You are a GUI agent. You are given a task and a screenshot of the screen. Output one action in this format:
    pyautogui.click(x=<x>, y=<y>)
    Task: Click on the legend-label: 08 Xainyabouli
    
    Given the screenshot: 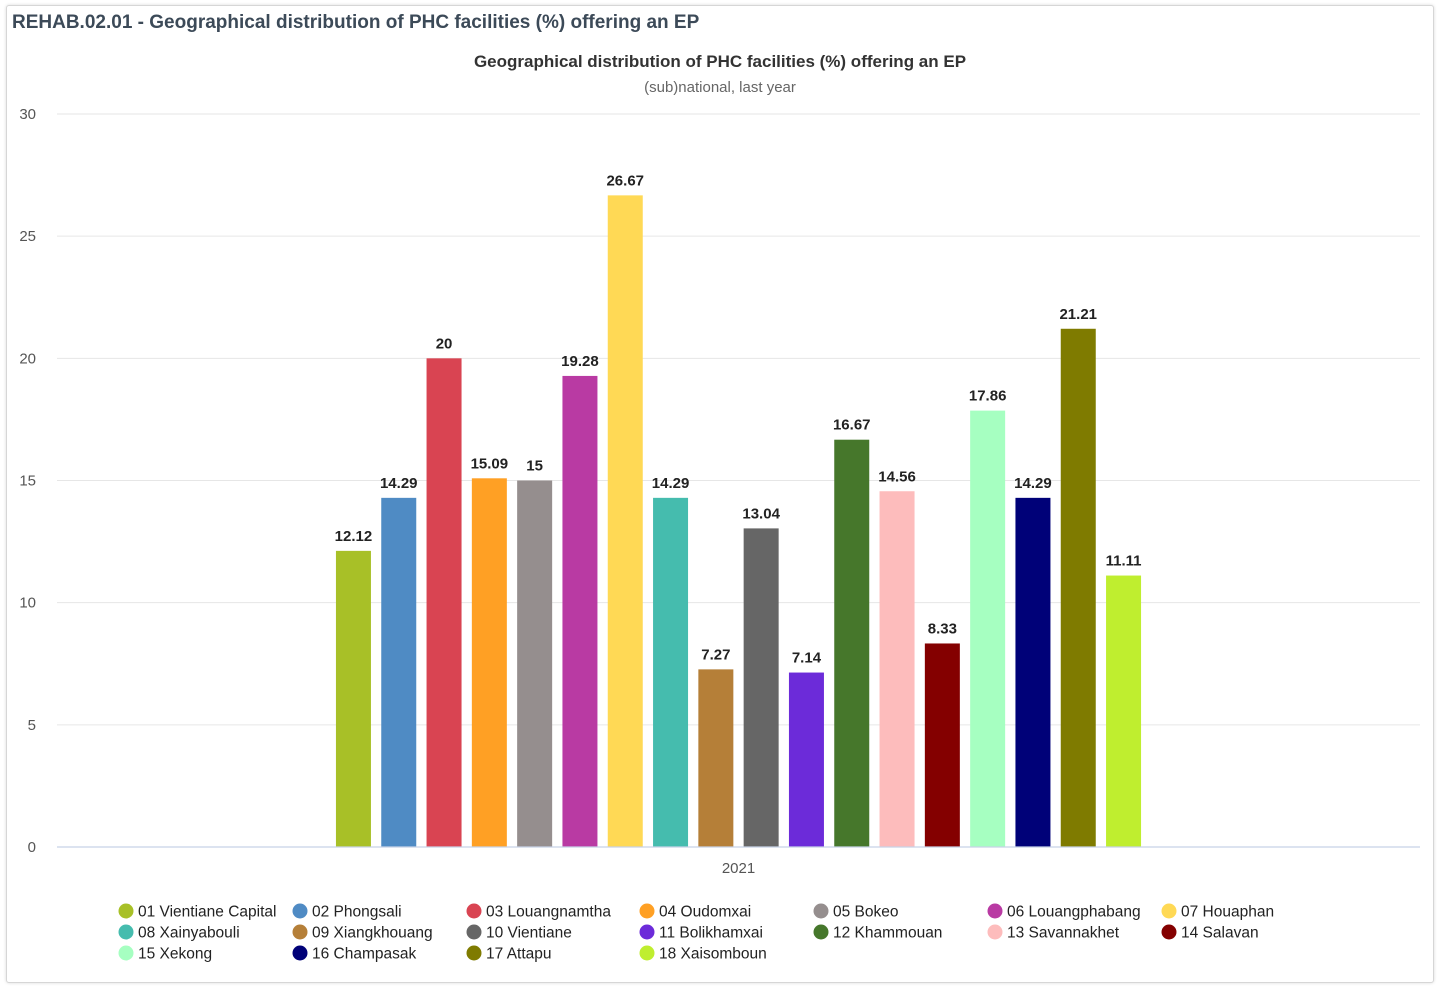 What is the action you would take?
    pyautogui.click(x=189, y=933)
    